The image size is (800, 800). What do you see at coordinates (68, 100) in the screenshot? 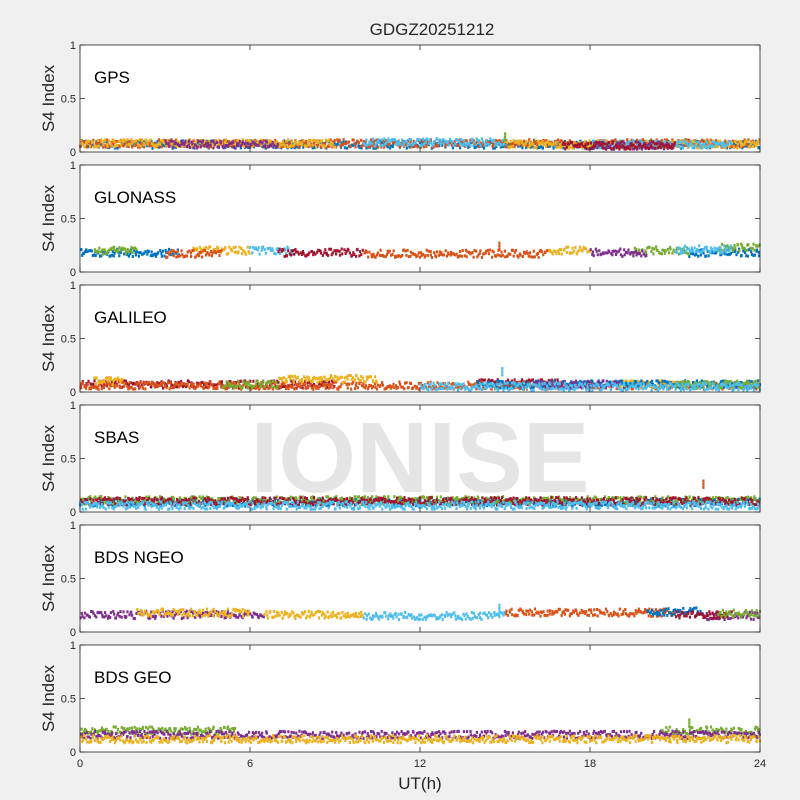
I see `y-tick-label: 0.5` at bounding box center [68, 100].